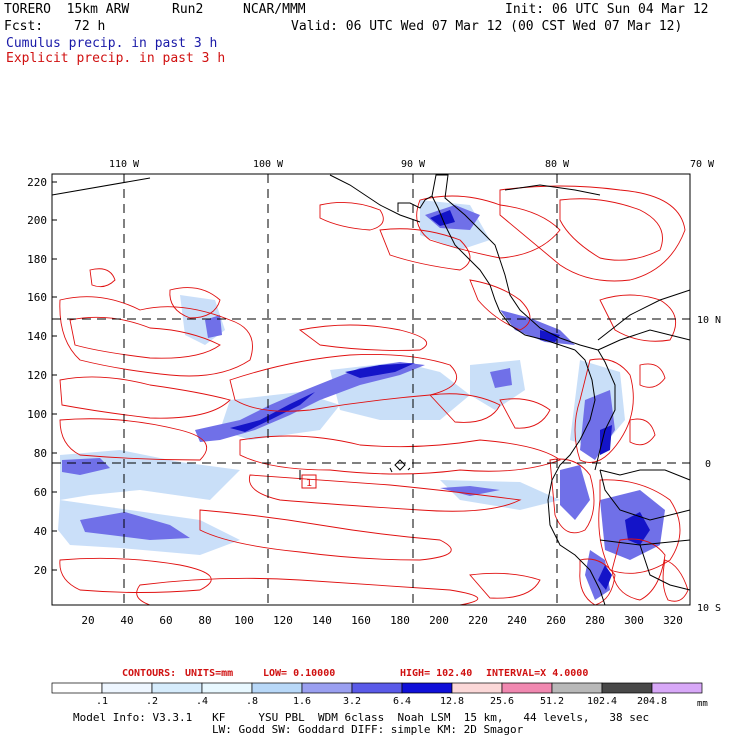 This screenshot has height=740, width=740. What do you see at coordinates (302, 701) in the screenshot?
I see `colorbar-label: 1.6` at bounding box center [302, 701].